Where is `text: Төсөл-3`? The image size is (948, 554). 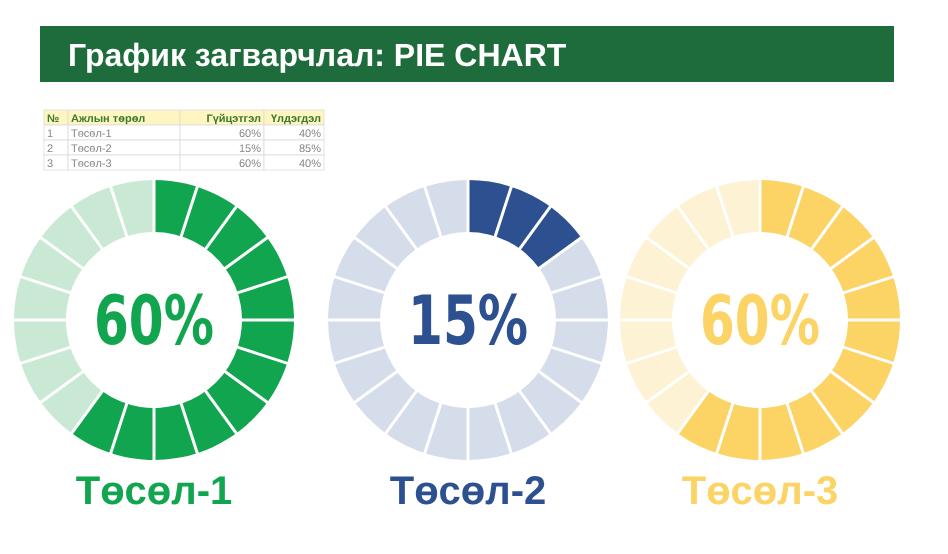
text: Төсөл-3 is located at coordinates (760, 492).